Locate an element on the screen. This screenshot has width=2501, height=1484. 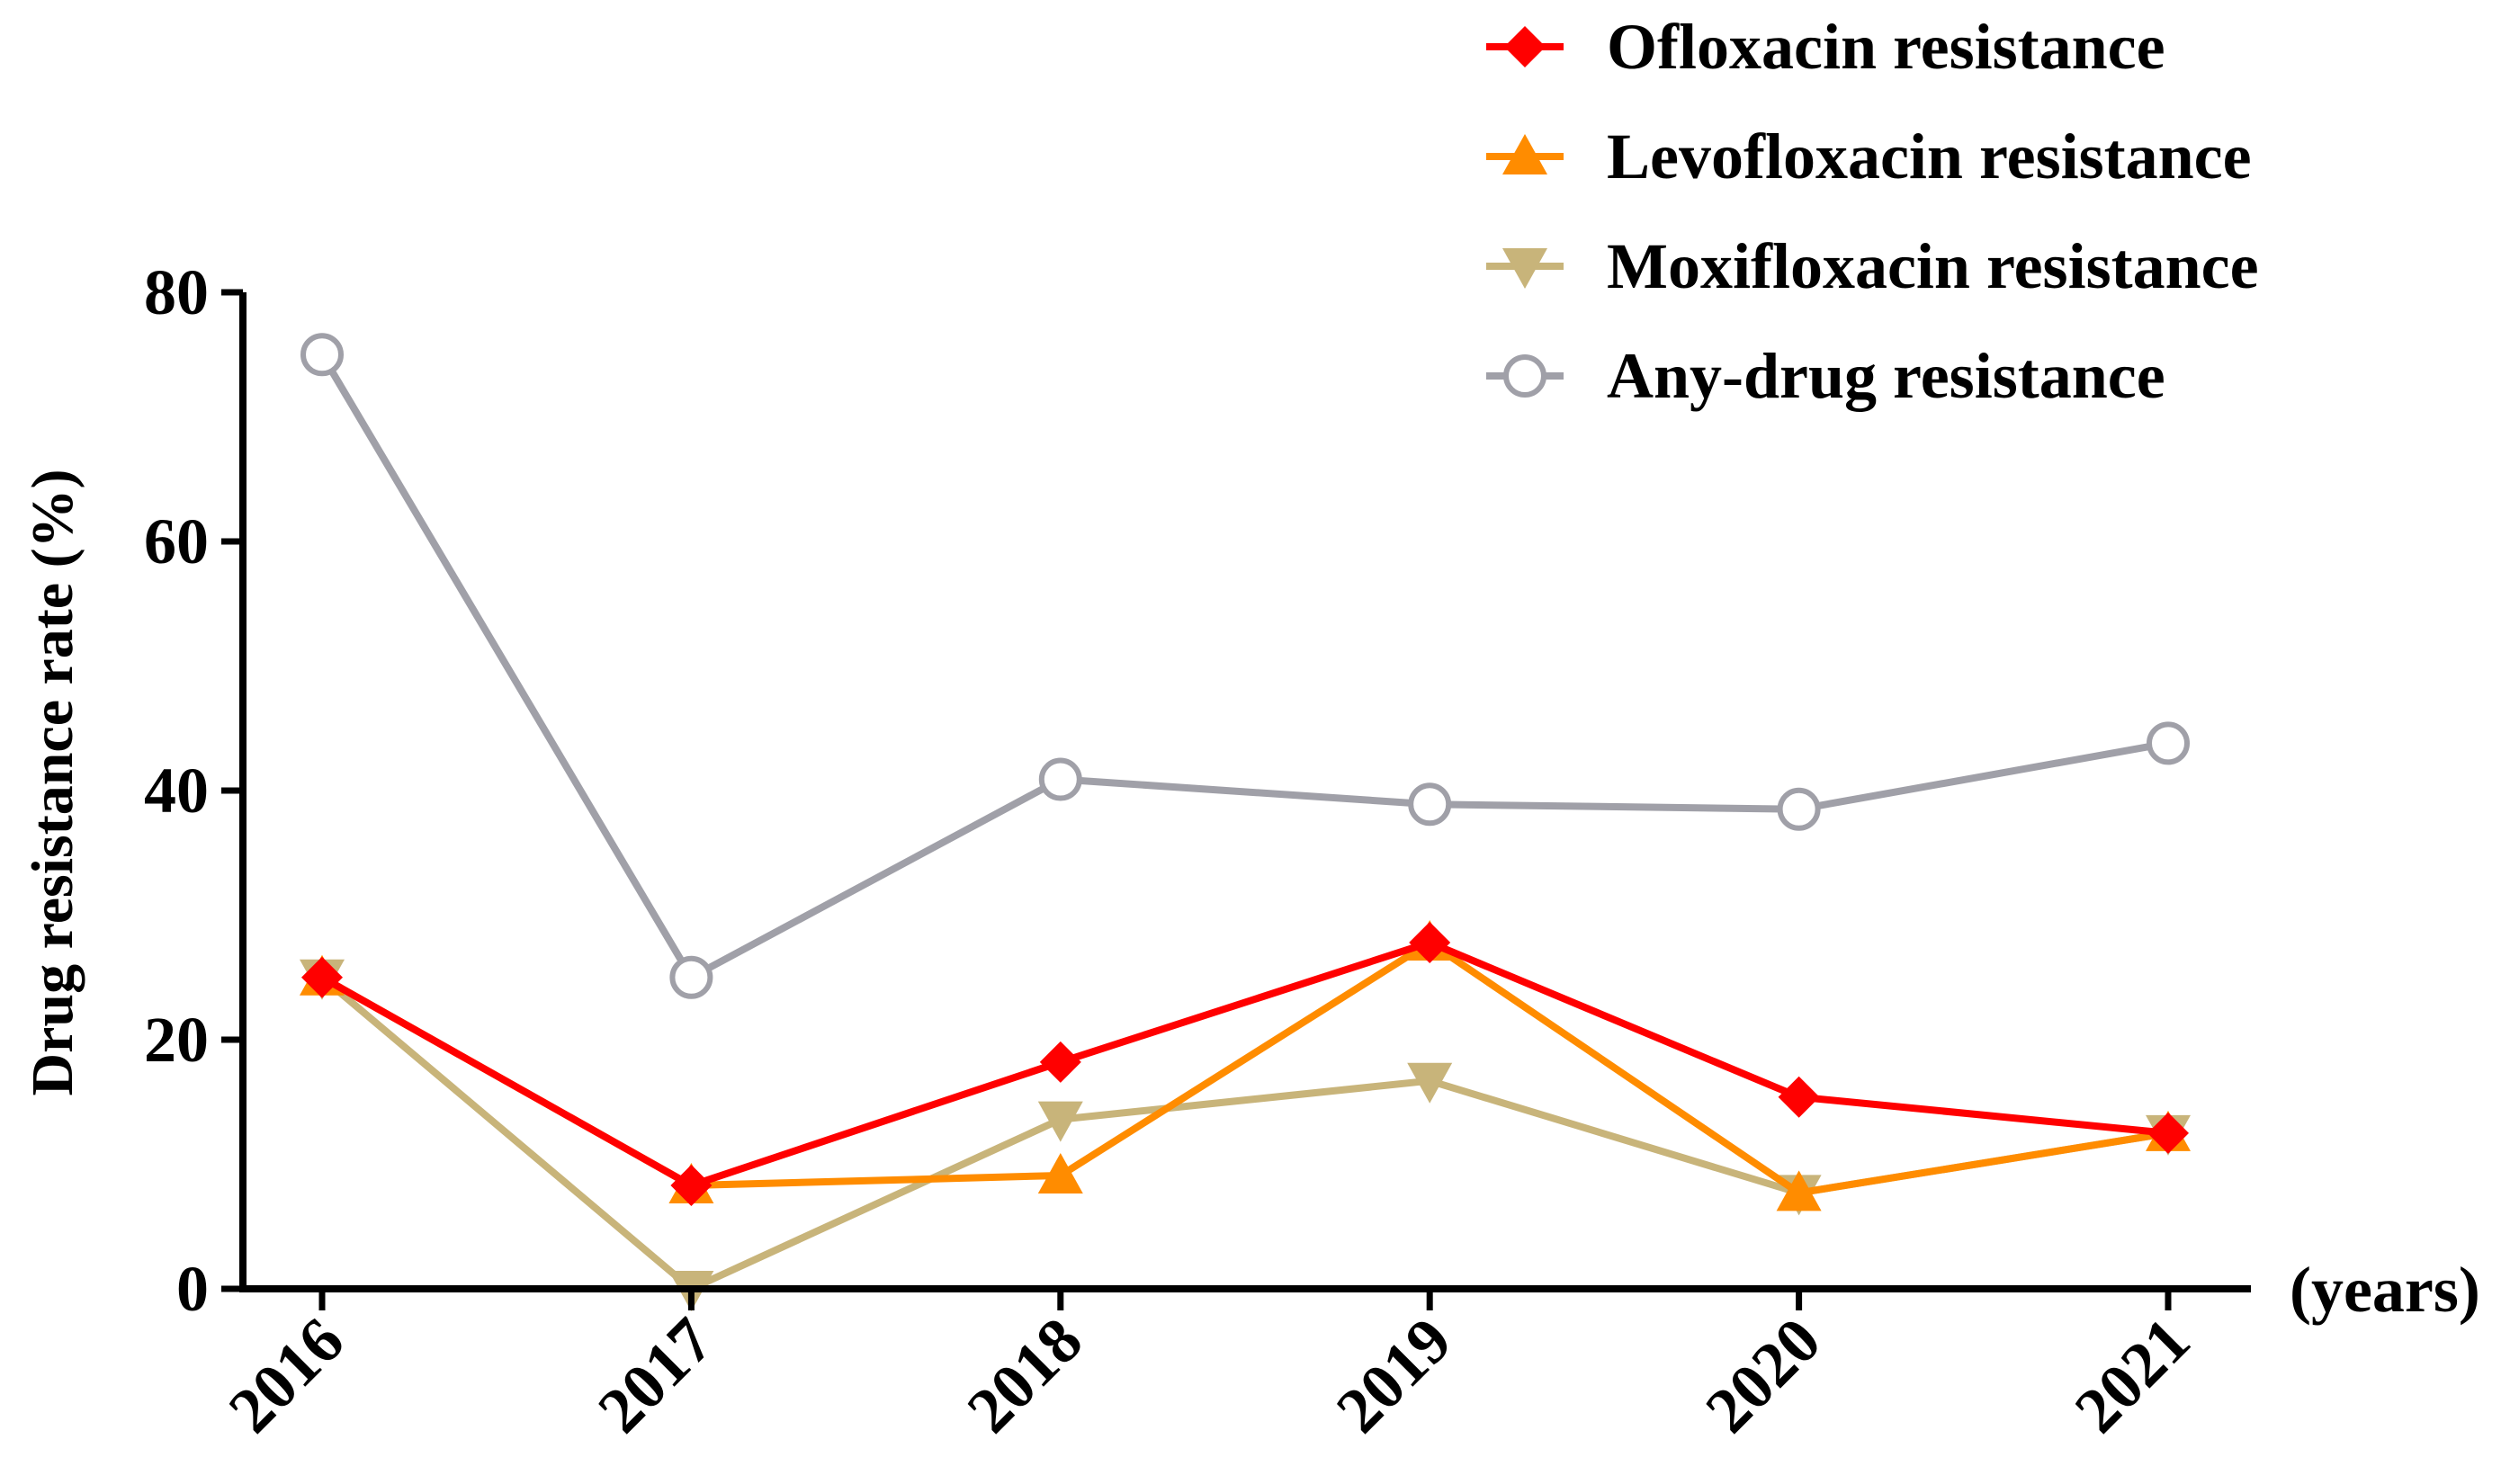
y-tick-label: 60 is located at coordinates (177, 541).